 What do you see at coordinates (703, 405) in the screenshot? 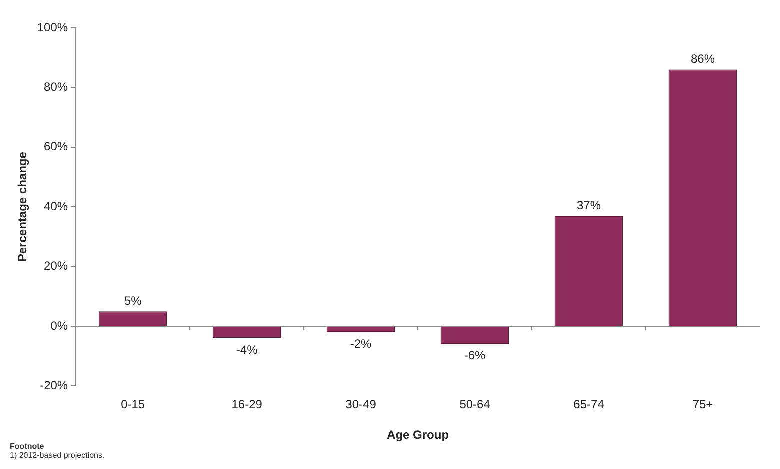
I see `x-tick-label: 75+` at bounding box center [703, 405].